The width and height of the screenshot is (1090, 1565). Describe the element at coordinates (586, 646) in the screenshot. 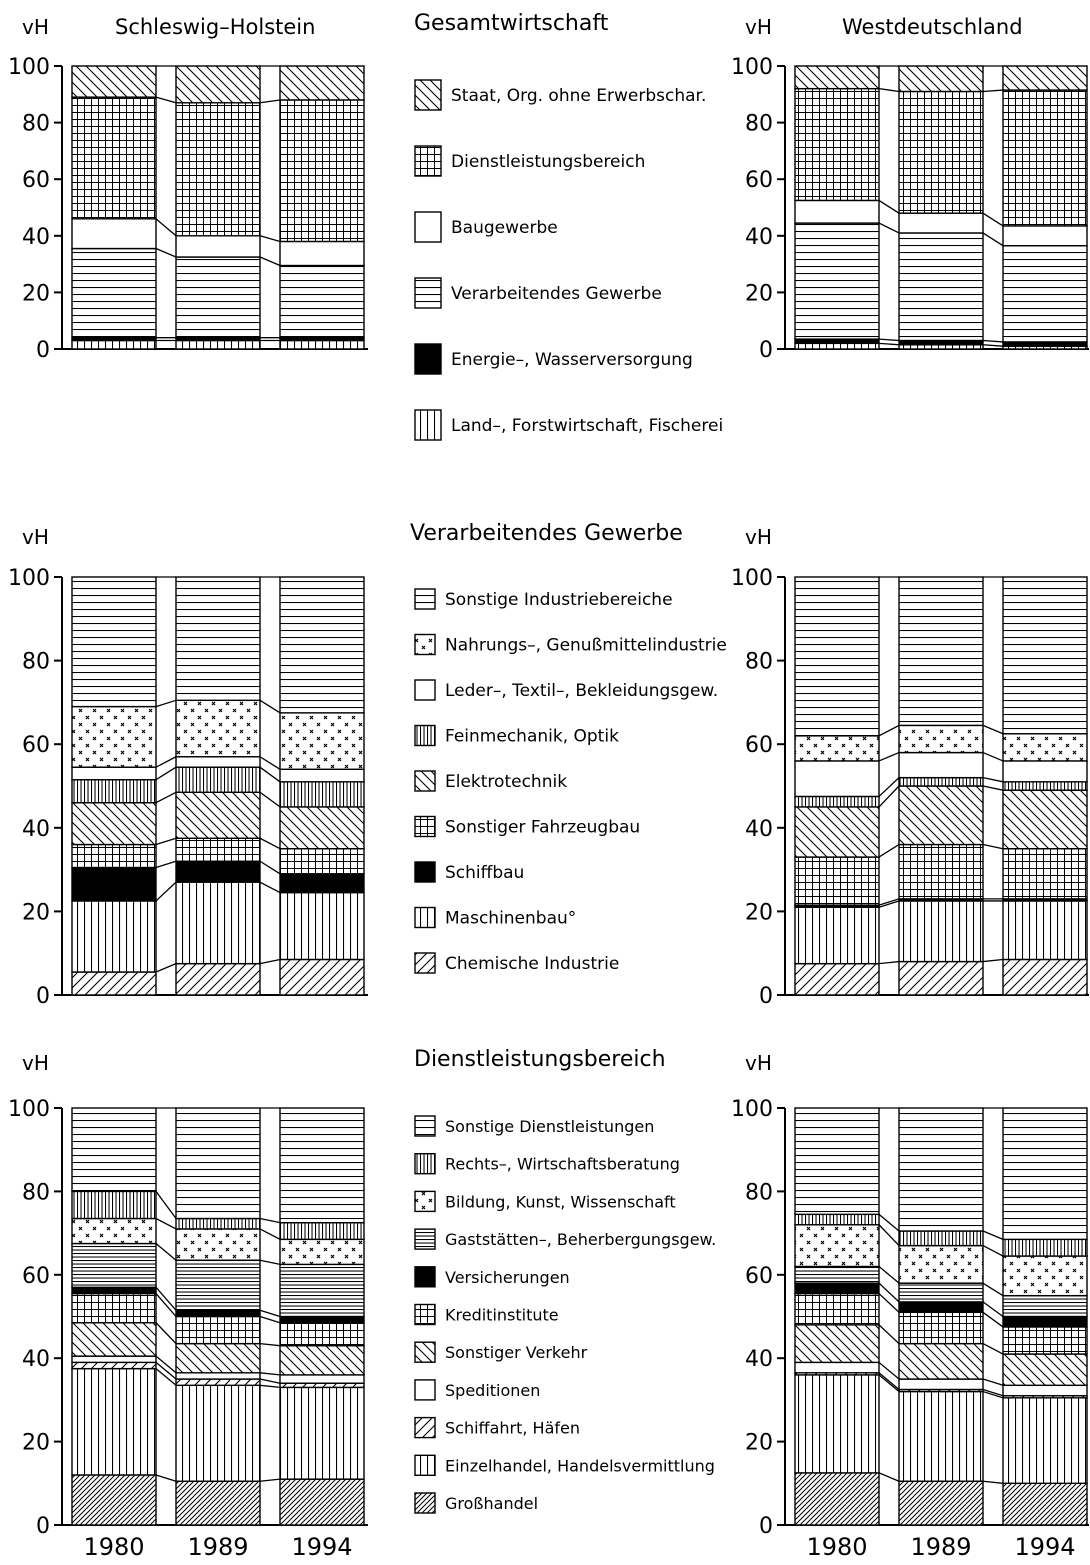

I see `legend-label: Nahrungs–, Genußmittelindustrie` at that location.